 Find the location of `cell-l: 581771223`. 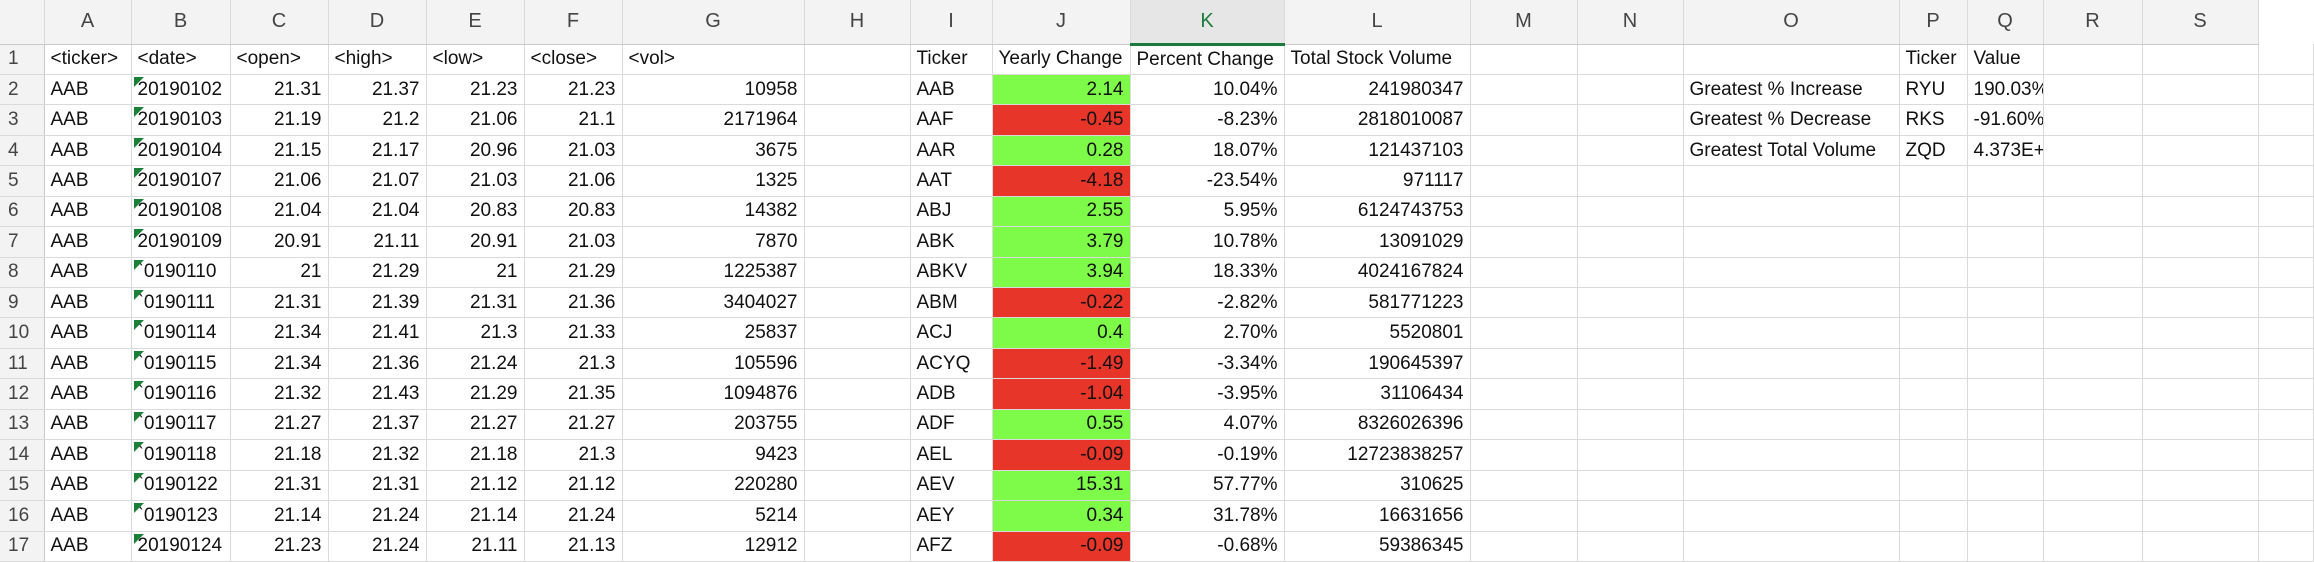

cell-l: 581771223 is located at coordinates (1377, 303).